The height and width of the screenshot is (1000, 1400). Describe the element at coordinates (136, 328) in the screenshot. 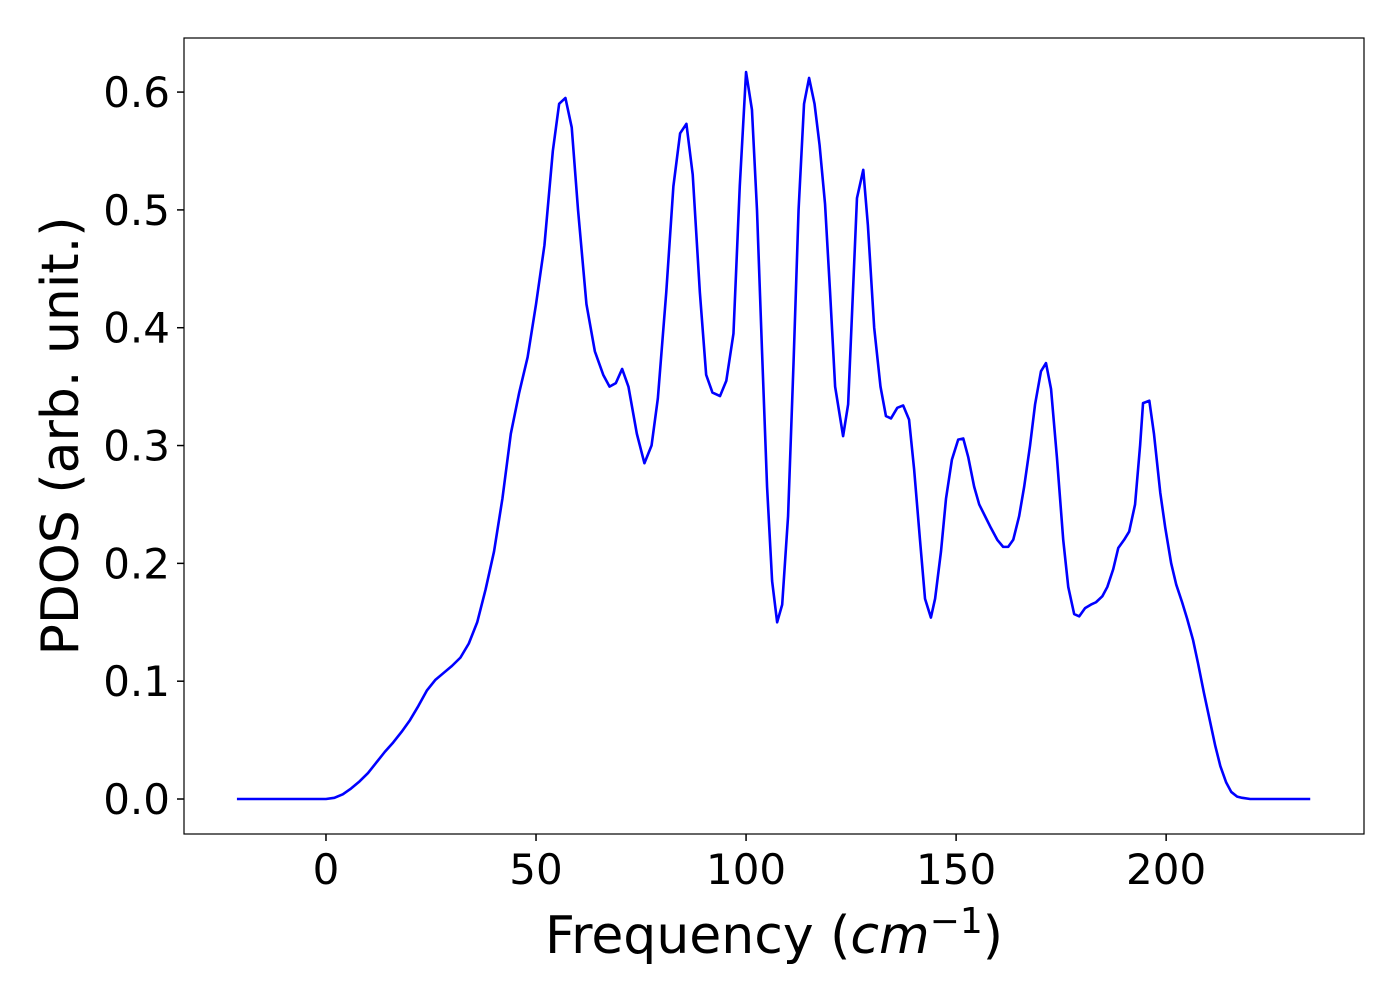

I see `y-tick-label: 0.4` at that location.